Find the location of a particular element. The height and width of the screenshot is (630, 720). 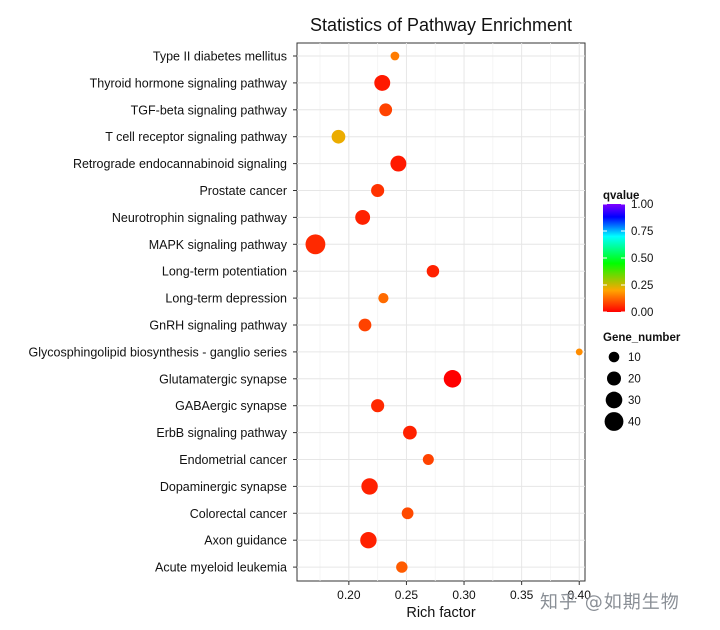

qvalue-tick-label: 0.75 is located at coordinates (642, 232).